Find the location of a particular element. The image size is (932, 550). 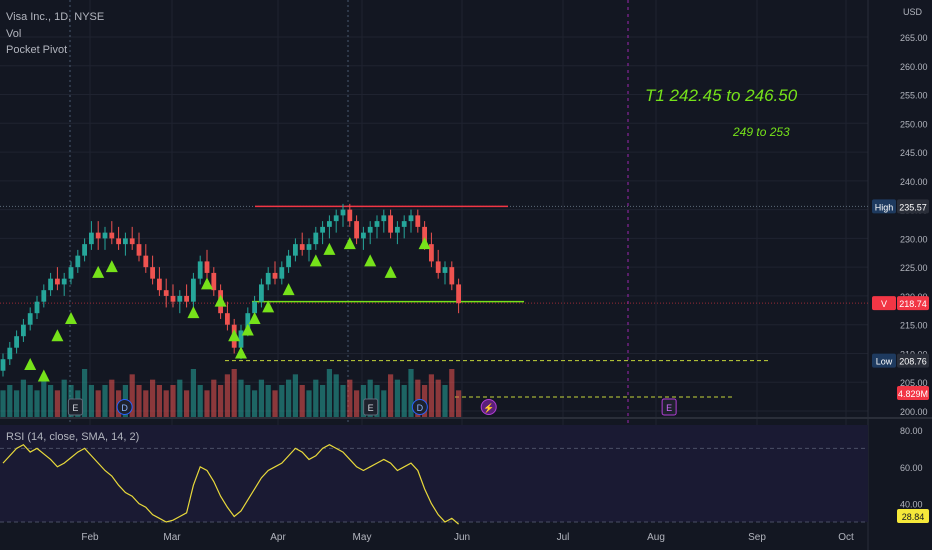

indicator-vol: Vol is located at coordinates (13, 34).